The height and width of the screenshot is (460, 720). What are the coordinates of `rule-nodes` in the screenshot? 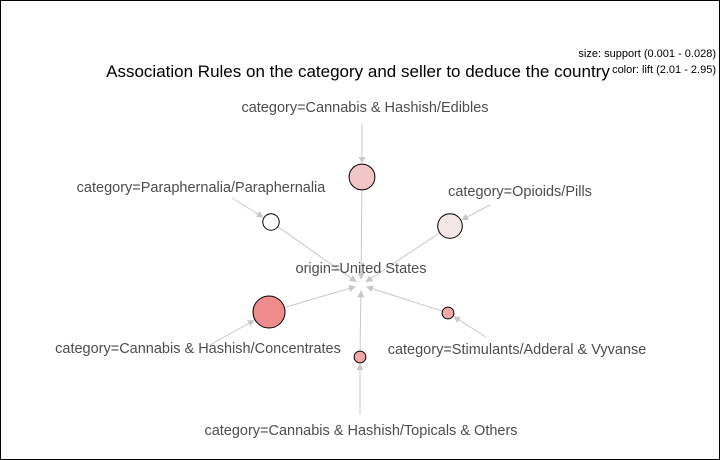 It's located at (357, 263).